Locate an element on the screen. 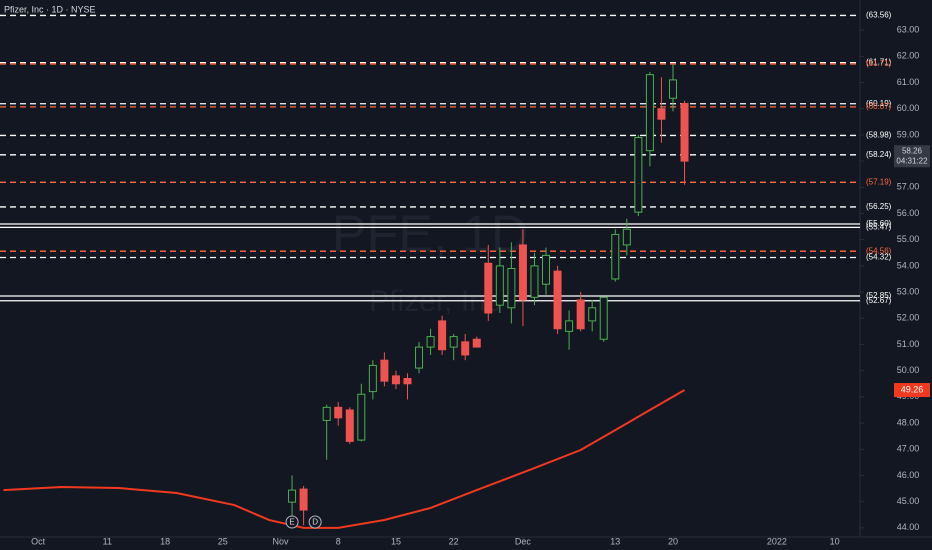 This screenshot has width=932, height=550. ma-price-label: 49.26 is located at coordinates (912, 389).